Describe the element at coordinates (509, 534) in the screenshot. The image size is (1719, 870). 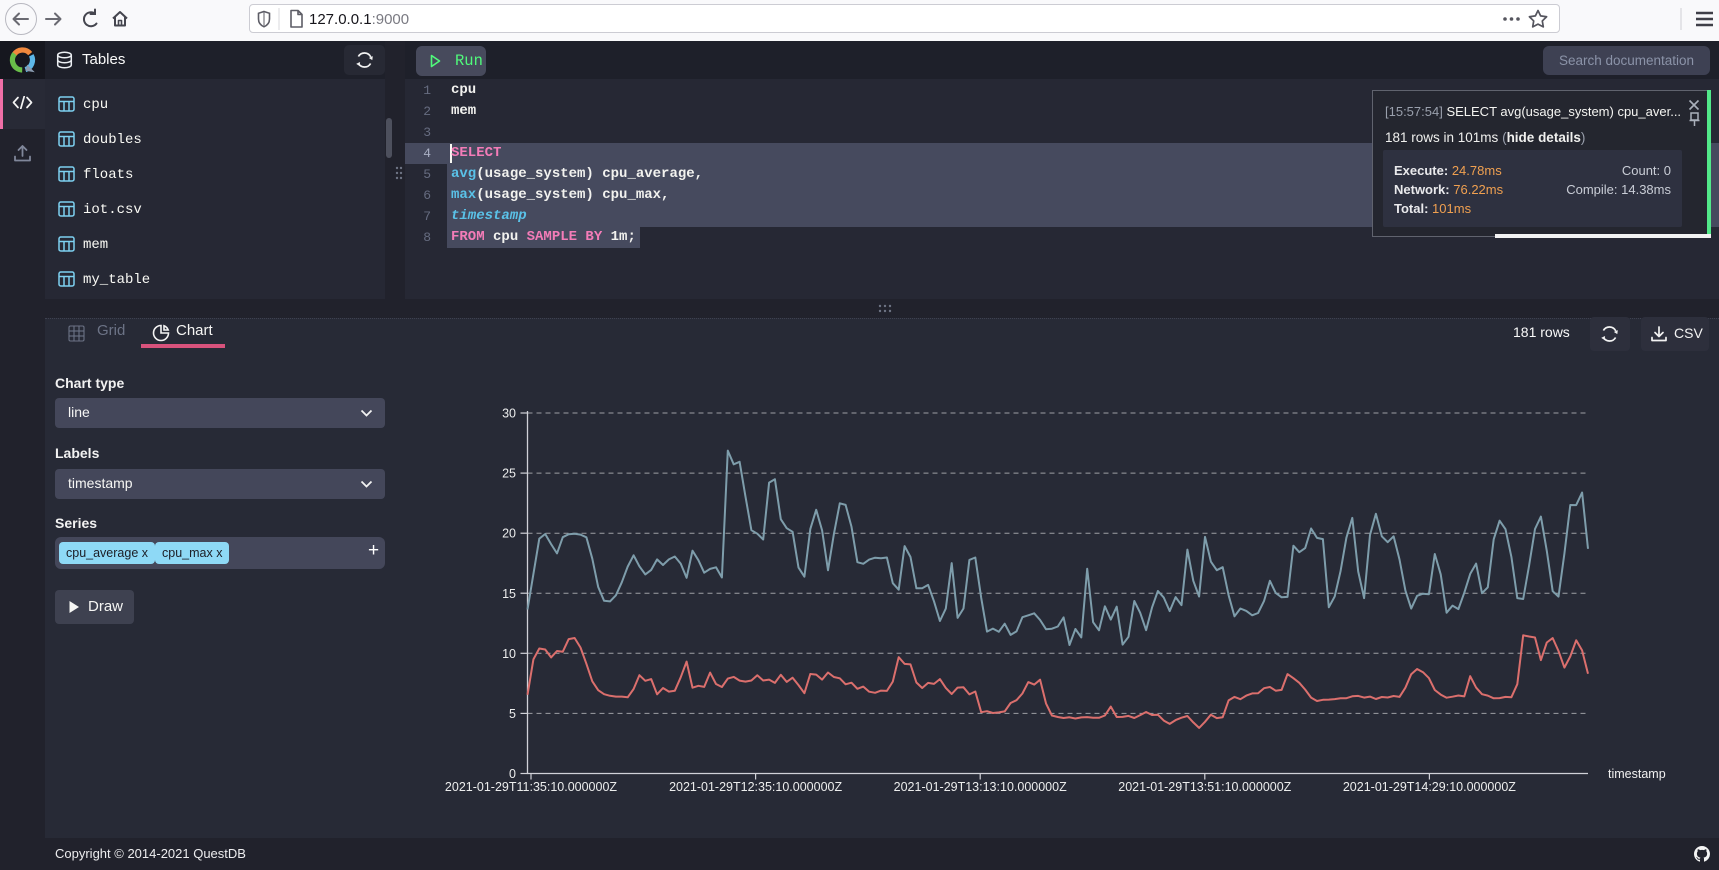
I see `svg-text: 20` at that location.